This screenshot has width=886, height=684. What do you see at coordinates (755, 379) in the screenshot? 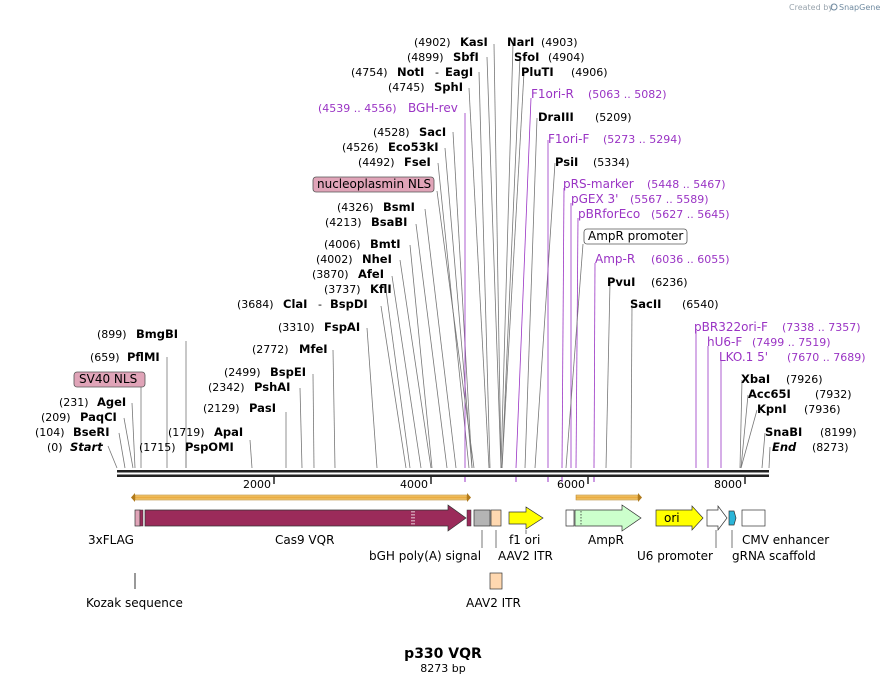
I see `site-xbai: XbaI` at bounding box center [755, 379].